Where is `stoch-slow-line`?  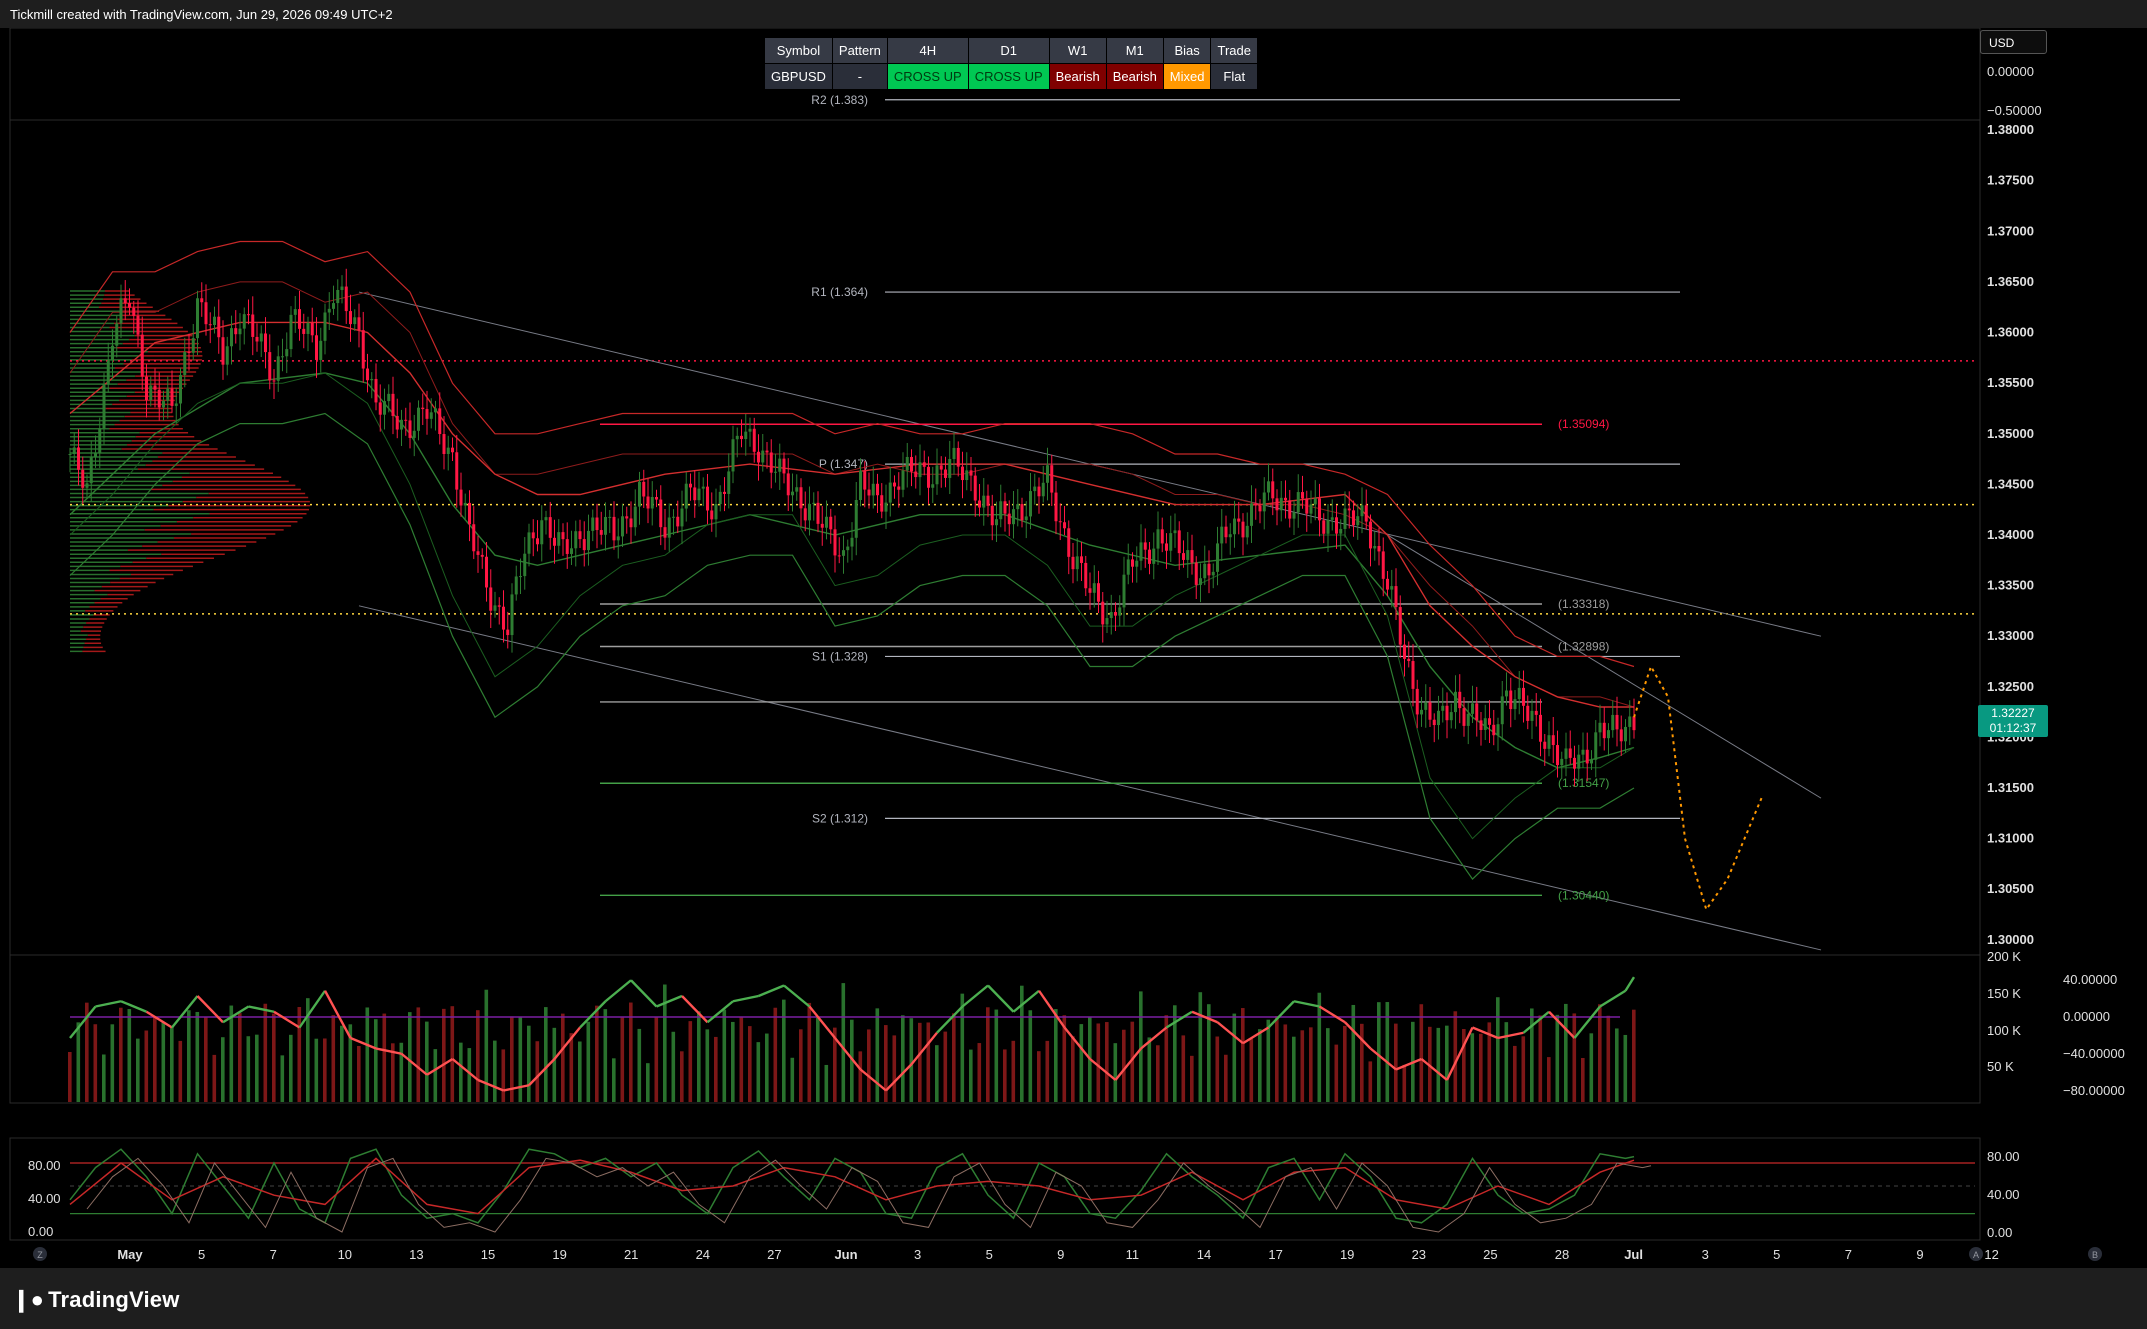 stoch-slow-line is located at coordinates (869, 1195).